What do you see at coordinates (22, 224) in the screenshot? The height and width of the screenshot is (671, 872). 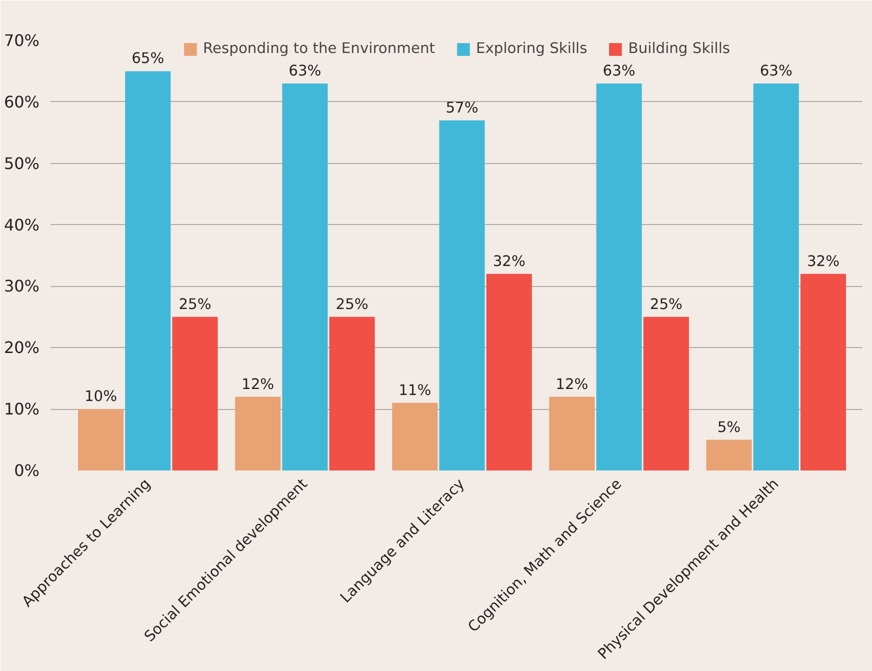 I see `y-tick-label: 40%` at bounding box center [22, 224].